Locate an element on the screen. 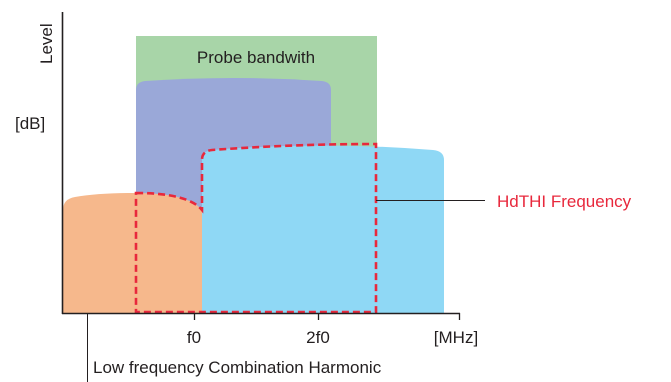 The image size is (671, 382). x-unit-label: [MHz] is located at coordinates (456, 337).